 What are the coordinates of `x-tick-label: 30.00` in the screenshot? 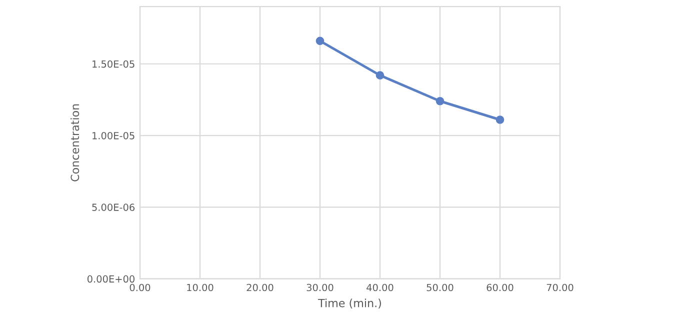 It's located at (320, 288).